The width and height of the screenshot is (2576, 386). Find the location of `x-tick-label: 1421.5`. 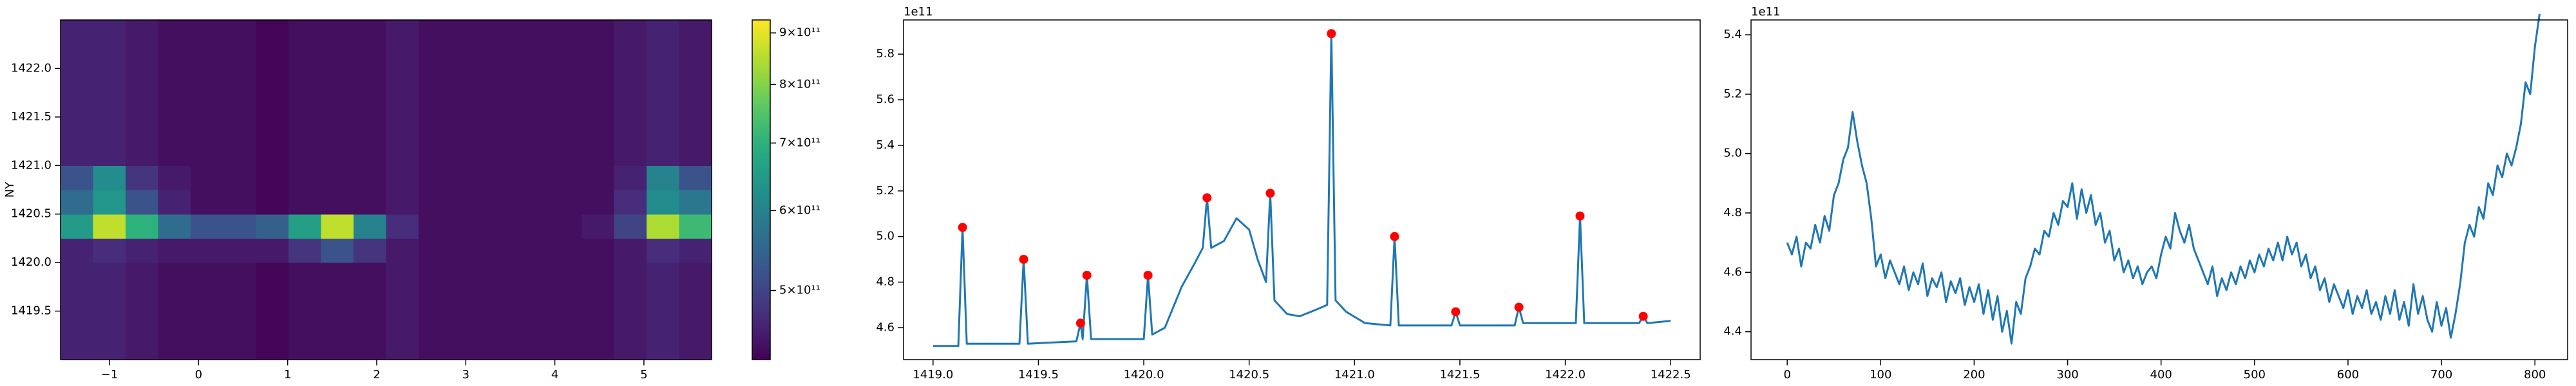

x-tick-label: 1421.5 is located at coordinates (1459, 374).